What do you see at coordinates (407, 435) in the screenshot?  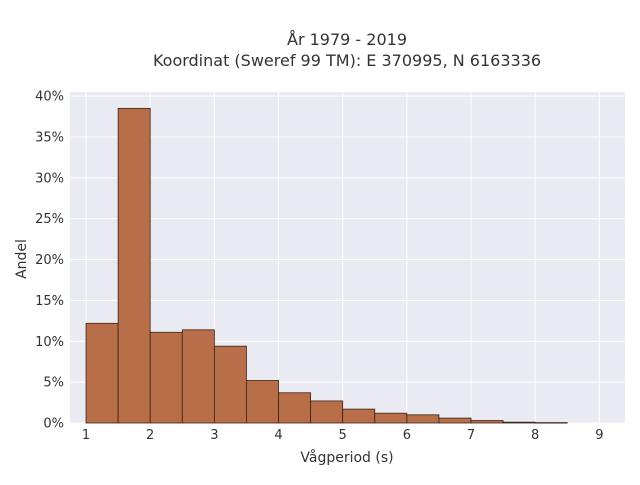 I see `x-tick-label: 6` at bounding box center [407, 435].